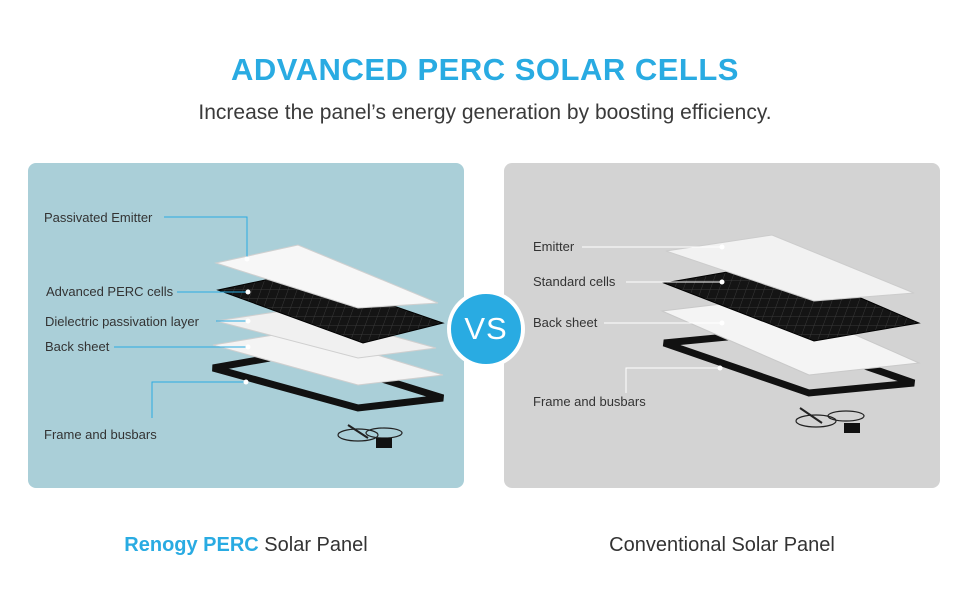 The height and width of the screenshot is (600, 970). Describe the element at coordinates (122, 321) in the screenshot. I see `label-dielectric-passivation: Dielectric passivation layer` at that location.